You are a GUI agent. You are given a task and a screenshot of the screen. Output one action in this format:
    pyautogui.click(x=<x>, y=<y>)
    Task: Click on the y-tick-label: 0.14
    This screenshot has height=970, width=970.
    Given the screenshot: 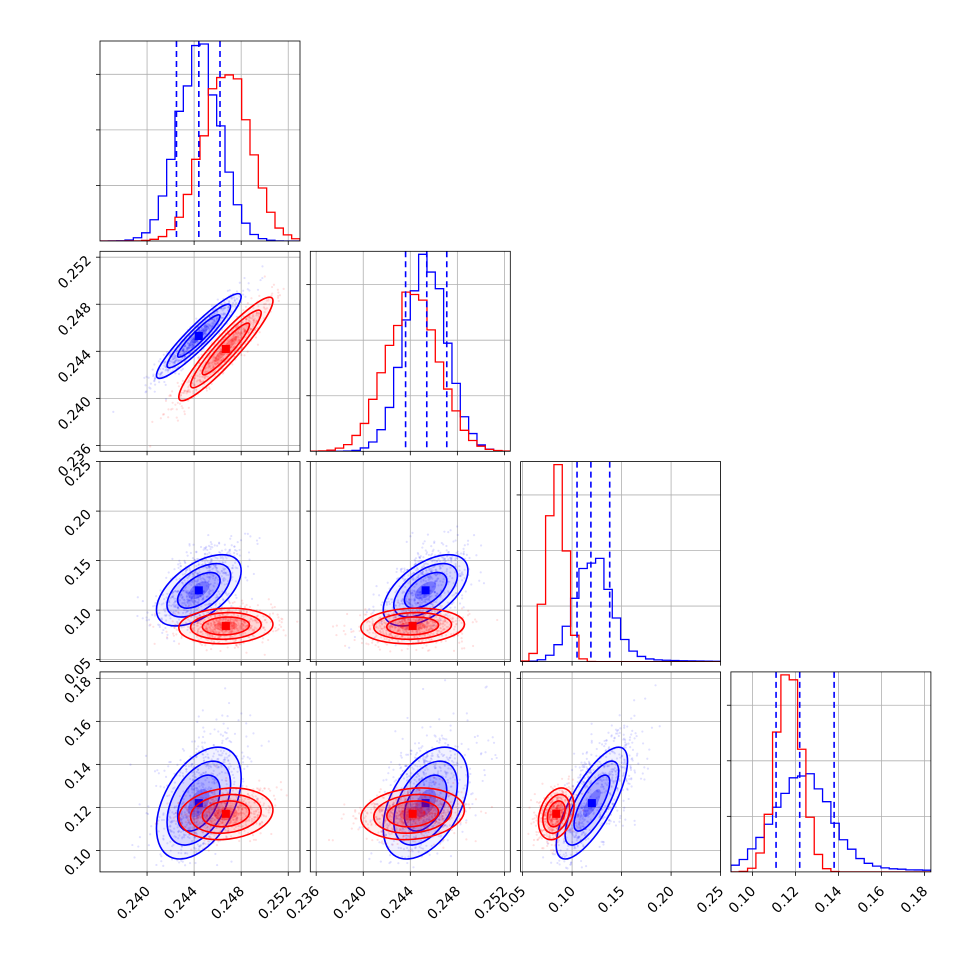 What is the action you would take?
    pyautogui.click(x=77, y=776)
    